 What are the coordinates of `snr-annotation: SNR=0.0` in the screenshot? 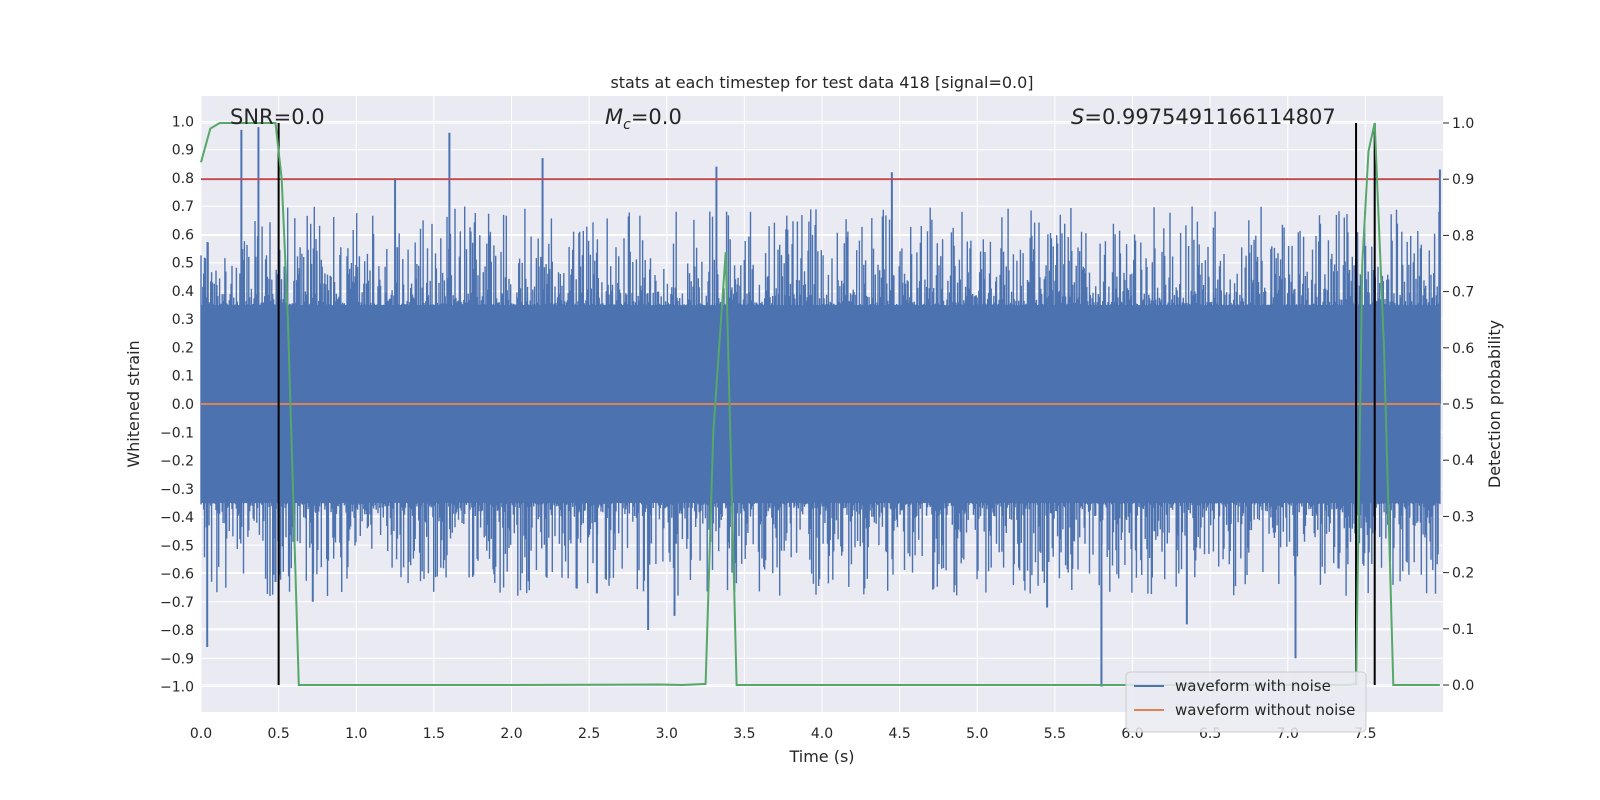 It's located at (277, 117).